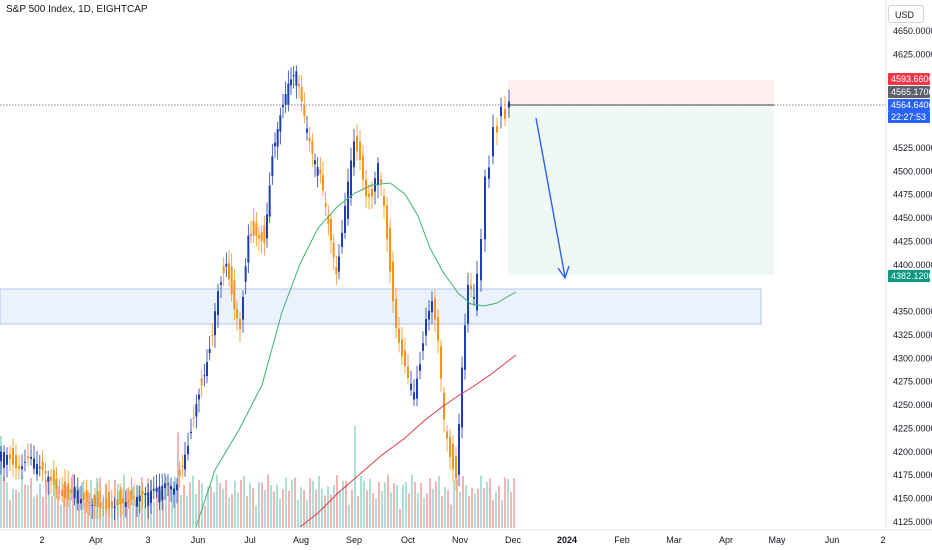 This screenshot has width=932, height=550. What do you see at coordinates (911, 92) in the screenshot?
I see `price-tag-label: 4565.1700` at bounding box center [911, 92].